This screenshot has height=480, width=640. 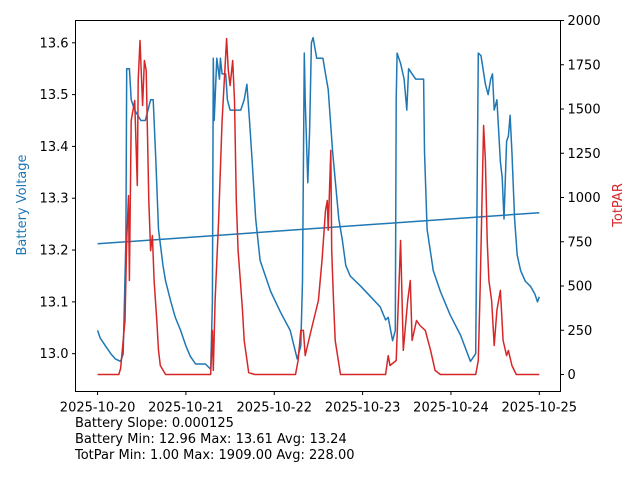 I want to click on battery-stats-text: Battery Min: 12.96 Max: 13.61 Avg: 13.24, so click(x=211, y=439).